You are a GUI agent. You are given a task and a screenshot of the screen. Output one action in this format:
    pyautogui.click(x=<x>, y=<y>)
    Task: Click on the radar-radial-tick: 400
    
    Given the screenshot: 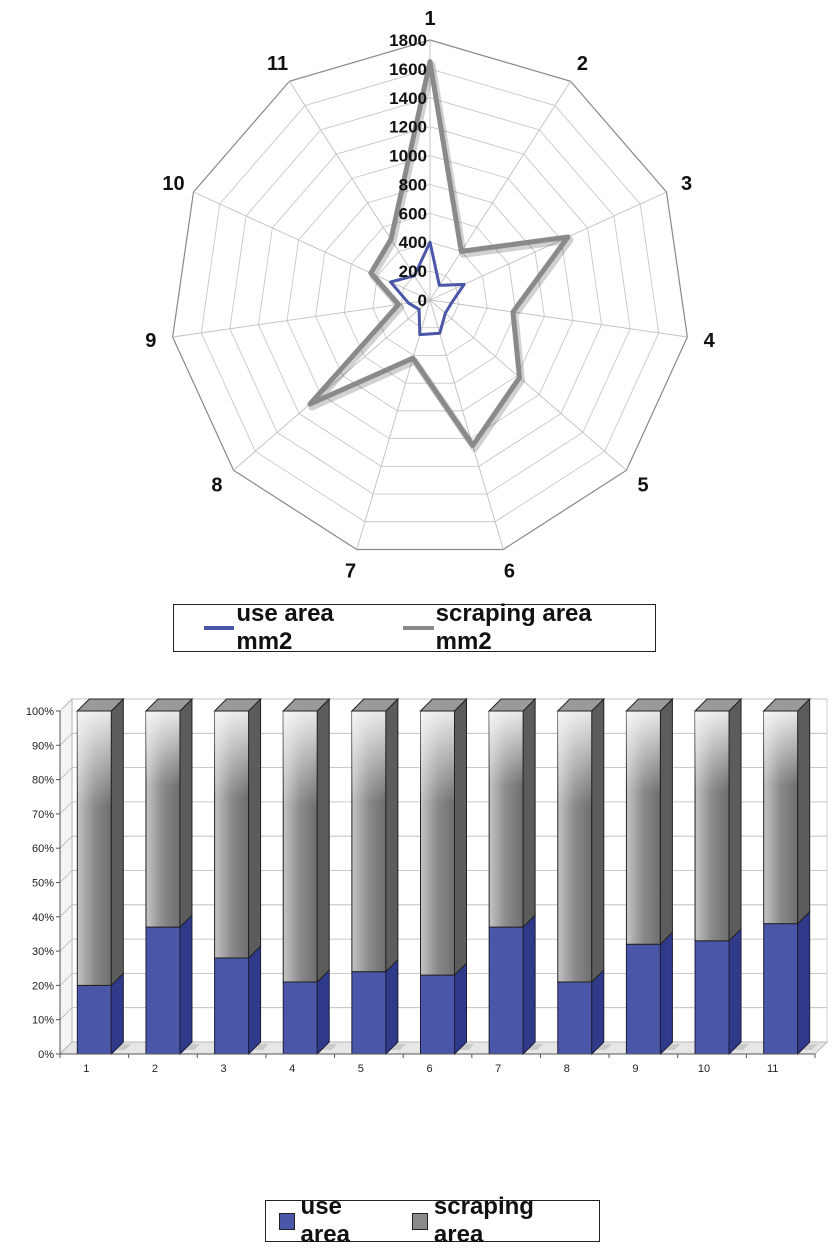 What is the action you would take?
    pyautogui.click(x=413, y=242)
    